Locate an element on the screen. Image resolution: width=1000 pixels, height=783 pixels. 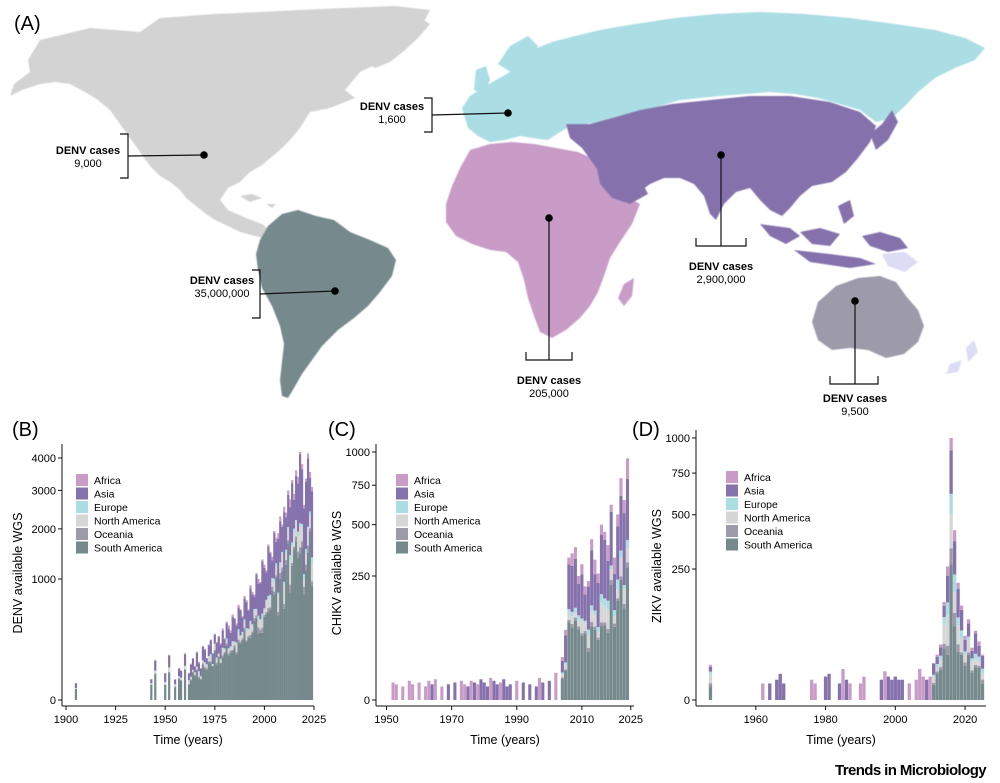
oceania-region is located at coordinates (868, 317).